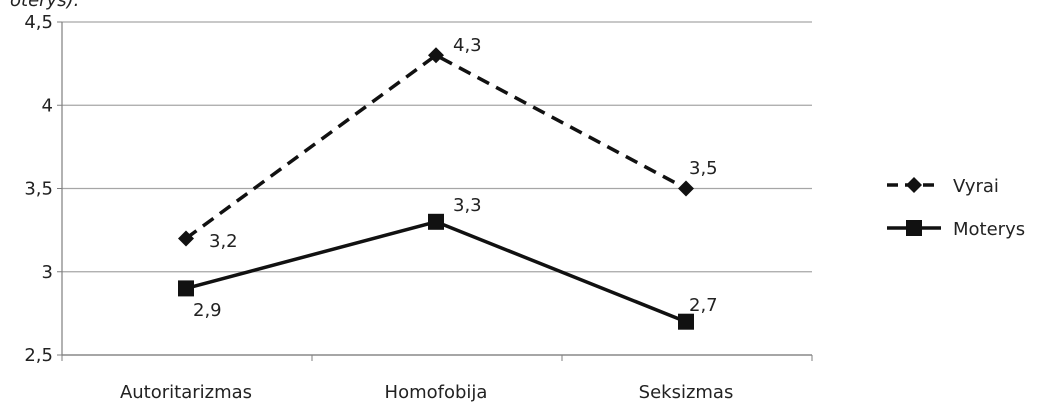 The width and height of the screenshot is (1037, 403). What do you see at coordinates (956, 208) in the screenshot?
I see `legend: Vyrai Moterys` at bounding box center [956, 208].